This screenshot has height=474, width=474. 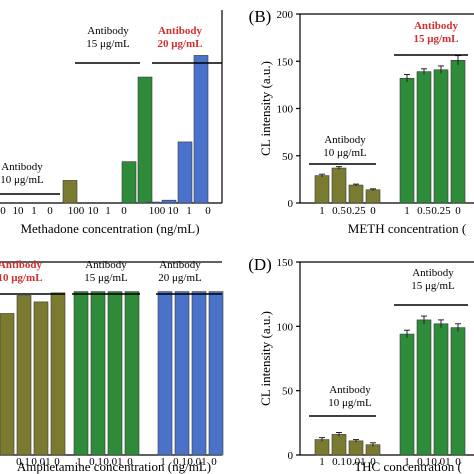 I want to click on panel-d-y-tick-label: 50, so click(x=288, y=392).